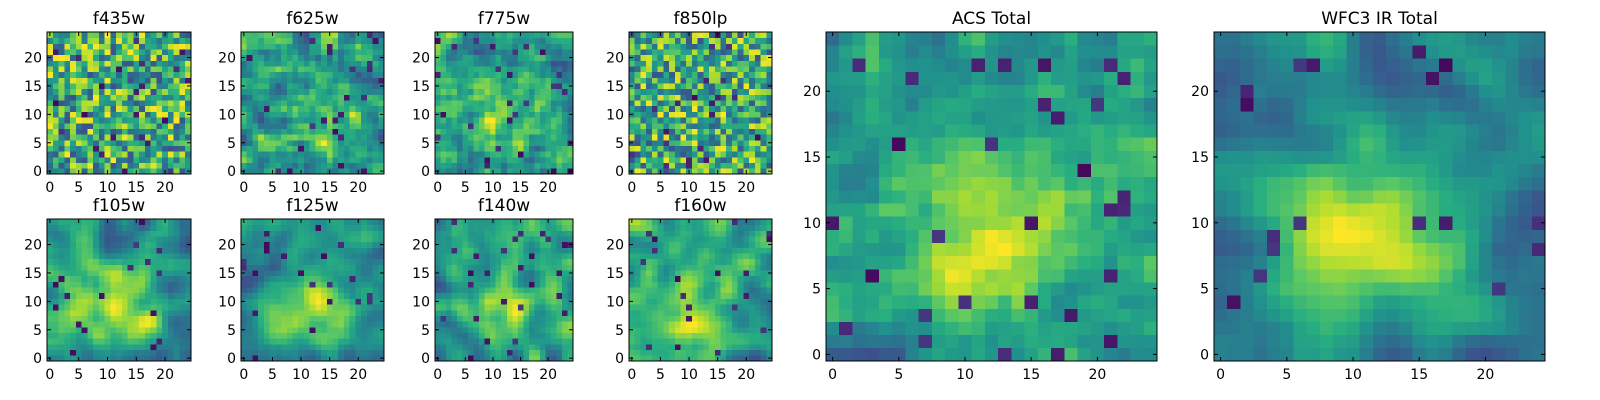  Describe the element at coordinates (136, 188) in the screenshot. I see `x-tick-label: 15` at that location.